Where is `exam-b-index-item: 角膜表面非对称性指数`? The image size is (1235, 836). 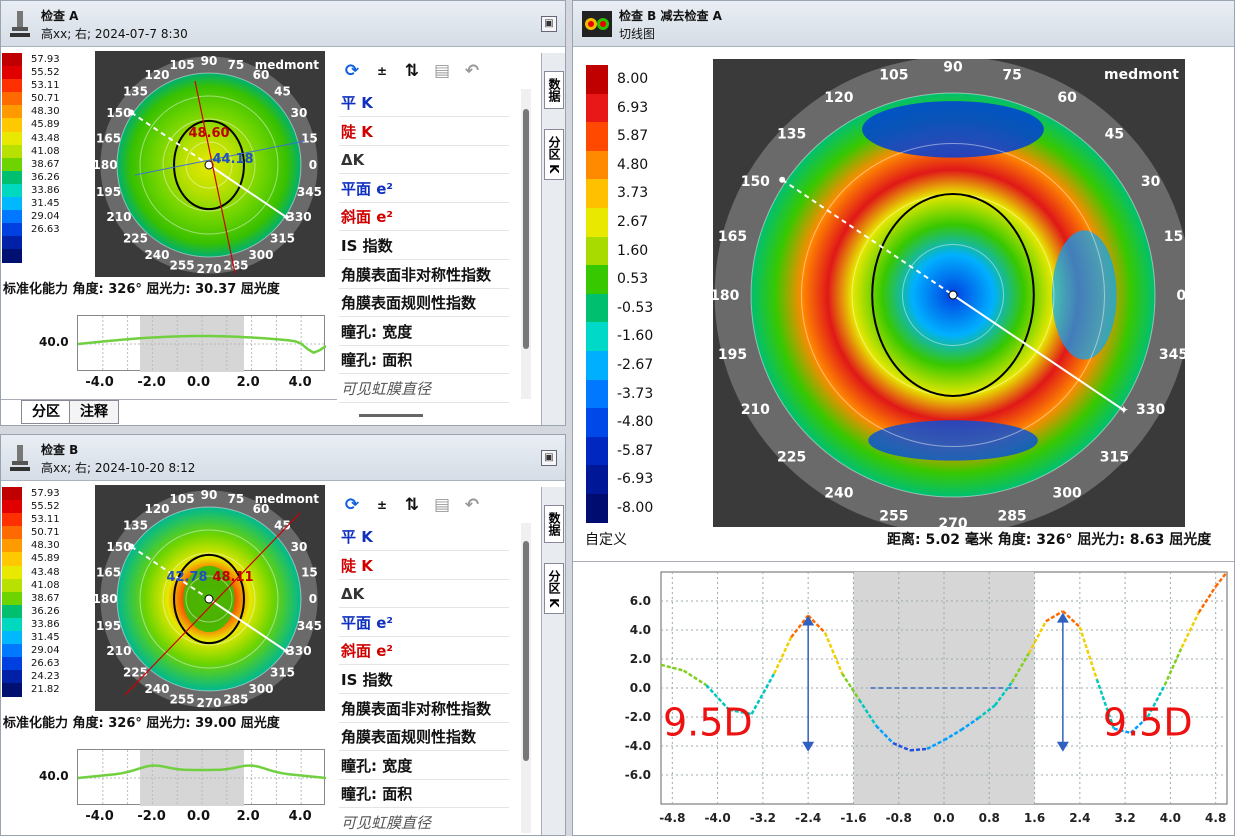
exam-b-index-item: 角膜表面非对称性指数 is located at coordinates (424, 709).